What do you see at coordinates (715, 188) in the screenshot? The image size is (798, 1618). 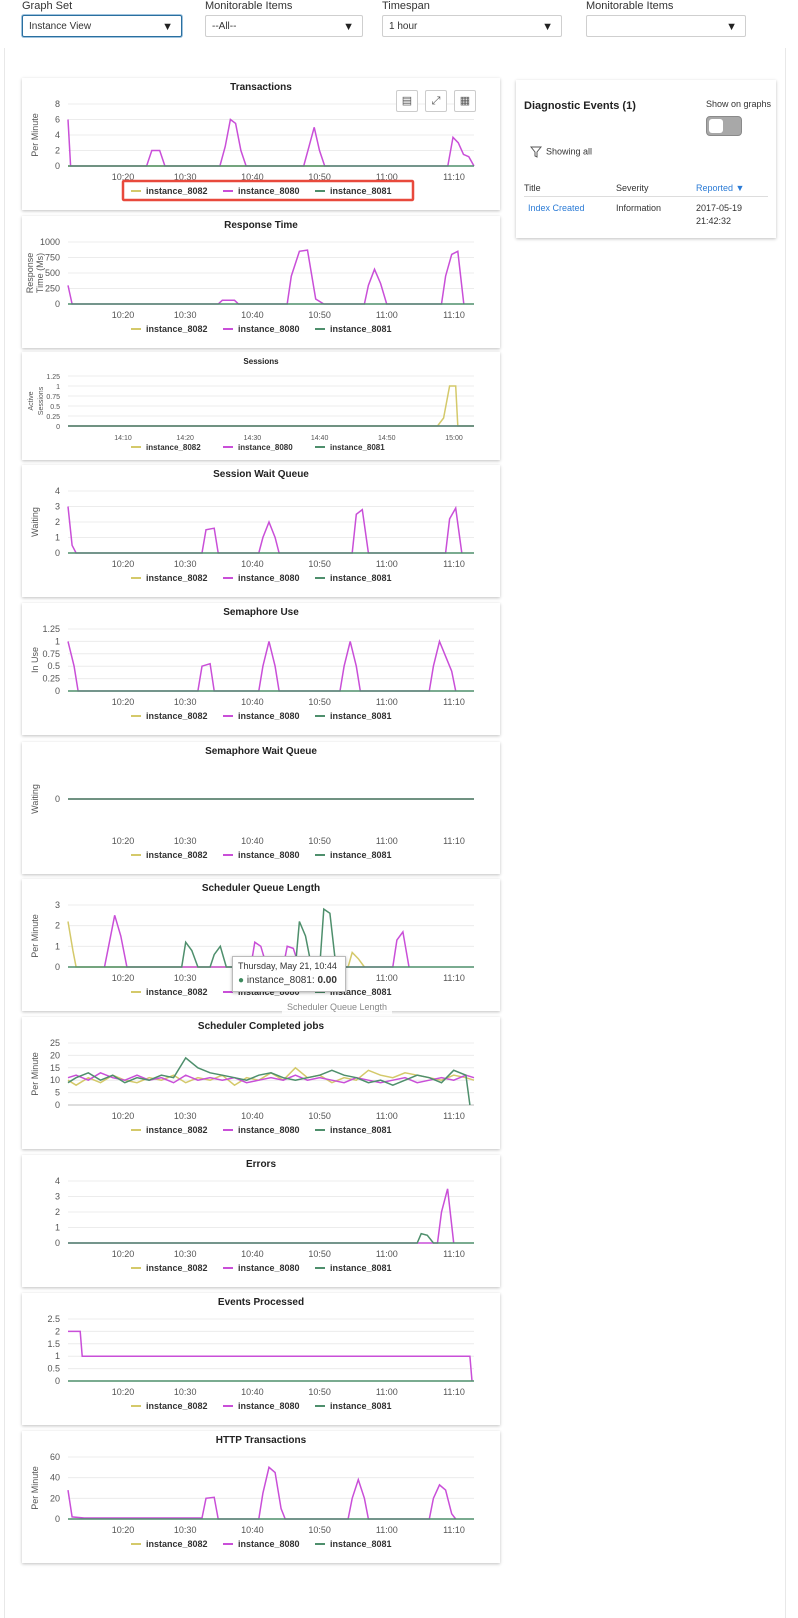 I see `column-reported-label: Reported` at bounding box center [715, 188].